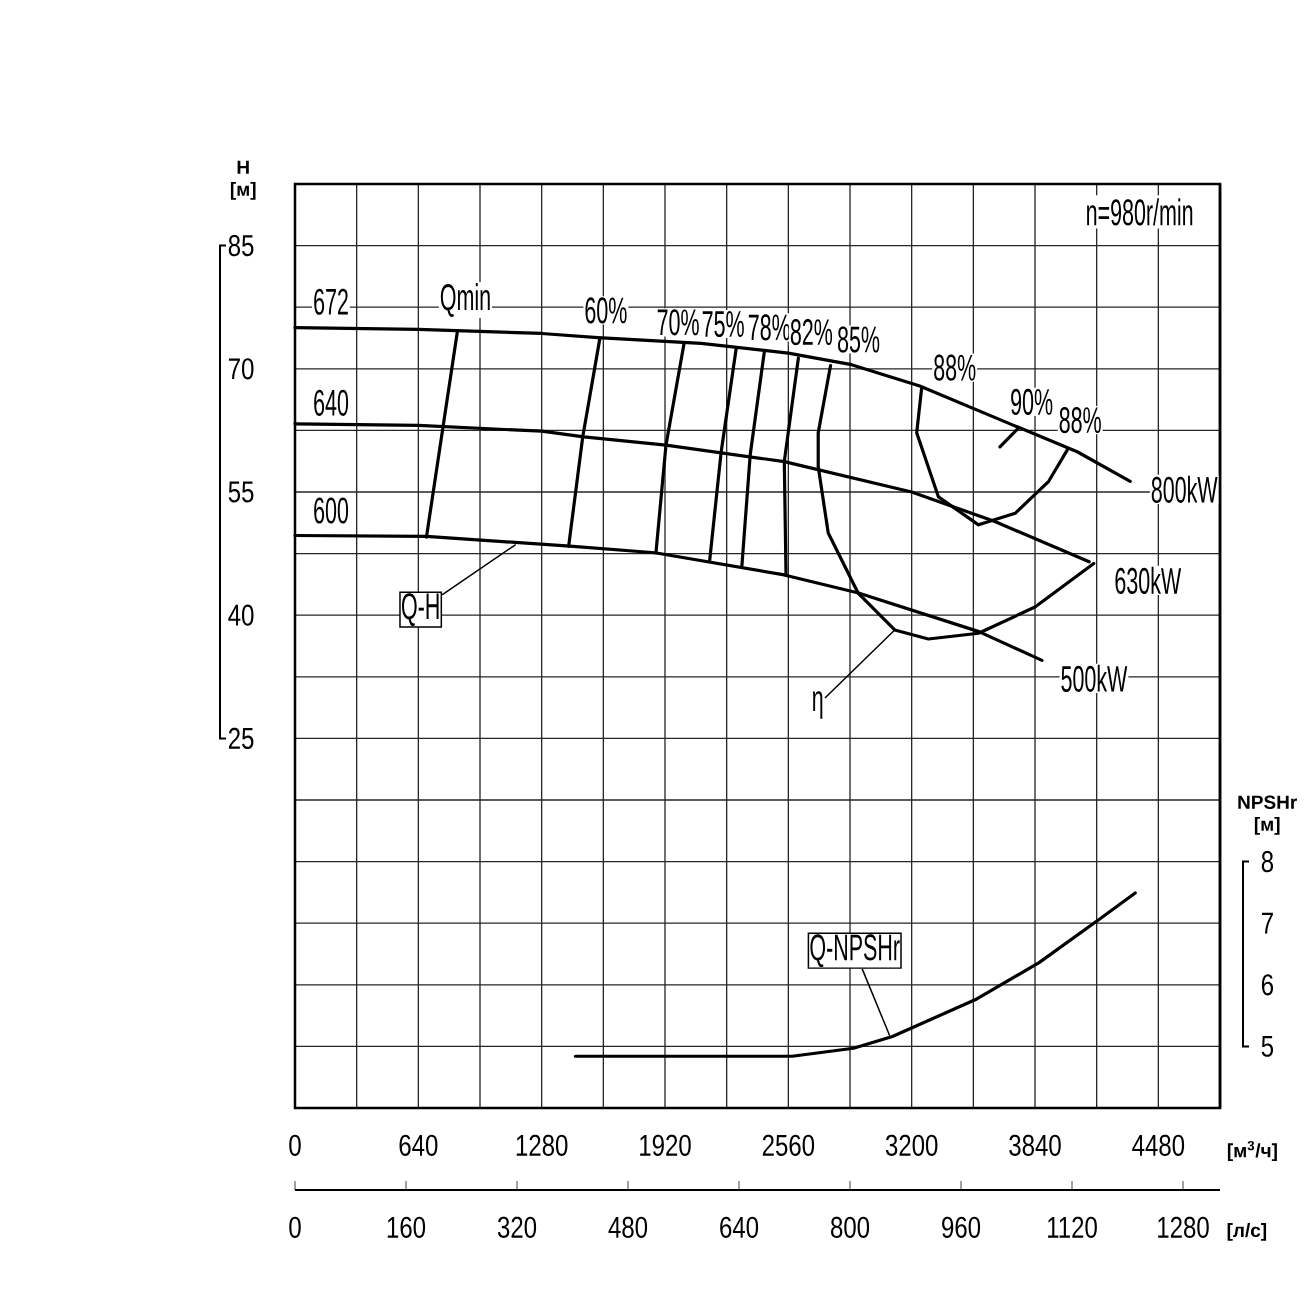  I want to click on annotation: 672, so click(331, 301).